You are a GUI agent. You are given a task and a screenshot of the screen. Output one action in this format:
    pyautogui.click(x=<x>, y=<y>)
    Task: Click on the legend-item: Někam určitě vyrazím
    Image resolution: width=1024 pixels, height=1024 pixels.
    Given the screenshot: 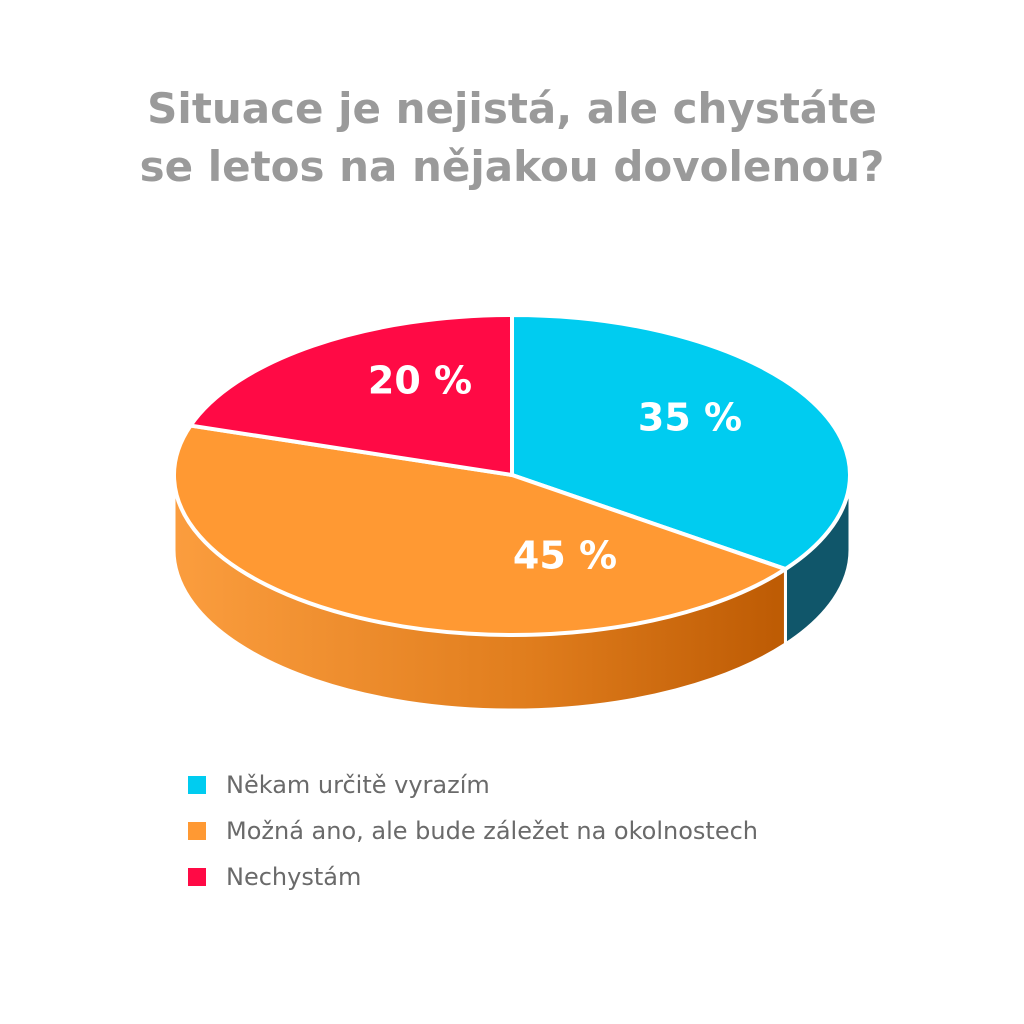 What is the action you would take?
    pyautogui.click(x=473, y=785)
    